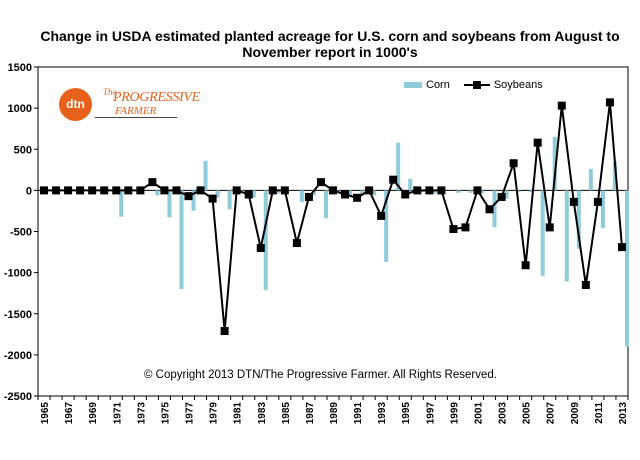 Image resolution: width=640 pixels, height=460 pixels. What do you see at coordinates (358, 413) in the screenshot?
I see `x-tick-label: 1991` at bounding box center [358, 413].